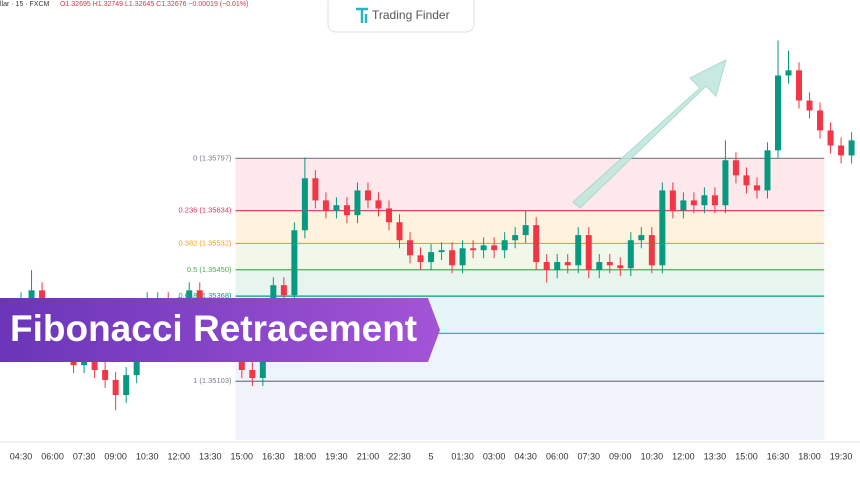 The height and width of the screenshot is (484, 860). Describe the element at coordinates (399, 456) in the screenshot. I see `x-tick-label: 22:30` at that location.